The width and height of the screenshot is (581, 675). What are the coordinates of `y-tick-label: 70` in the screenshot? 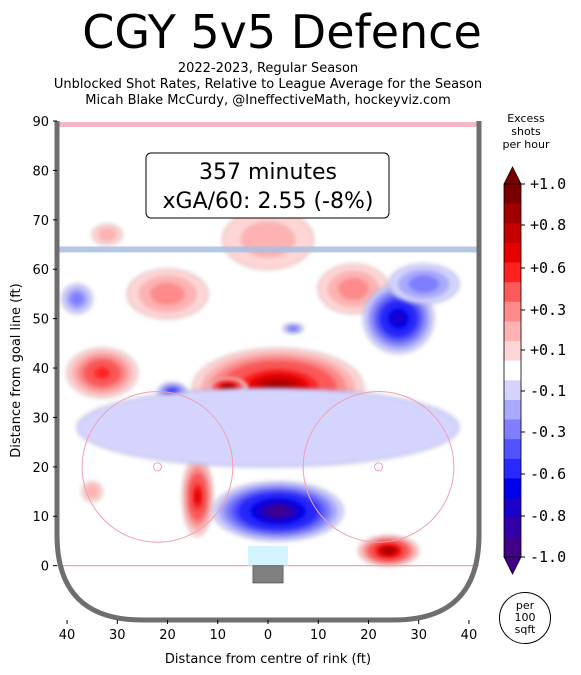 It's located at (40, 221).